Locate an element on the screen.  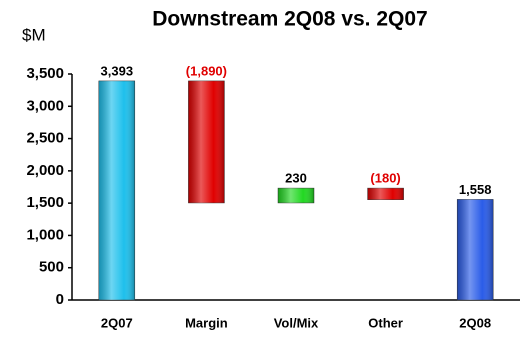
value-label: 1,558 is located at coordinates (475, 189).